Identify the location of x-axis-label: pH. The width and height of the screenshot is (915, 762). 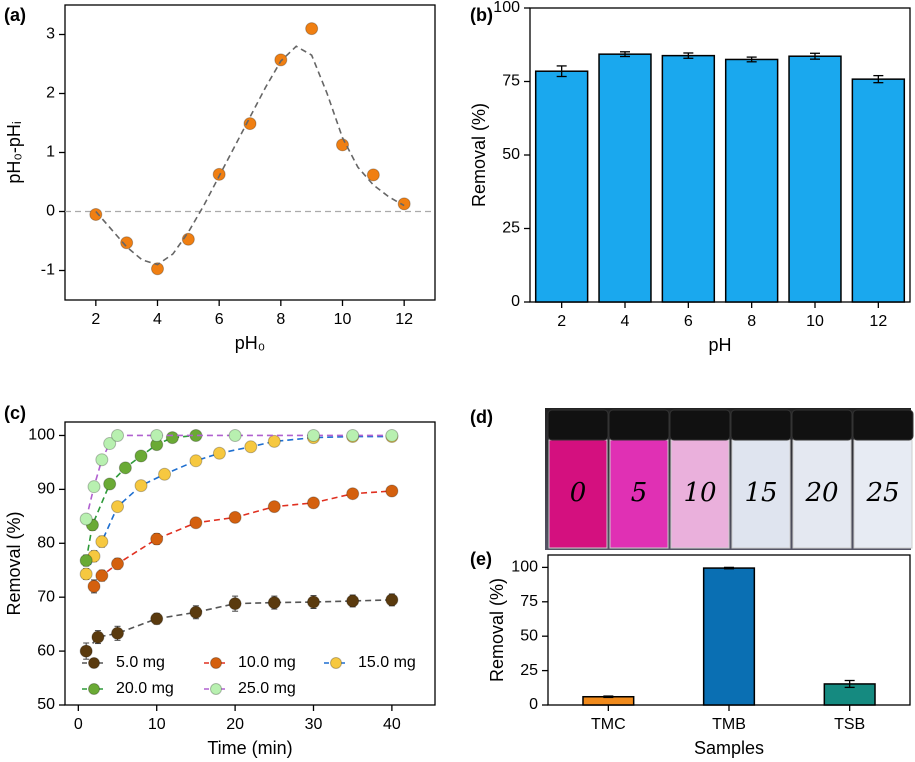
(719, 345).